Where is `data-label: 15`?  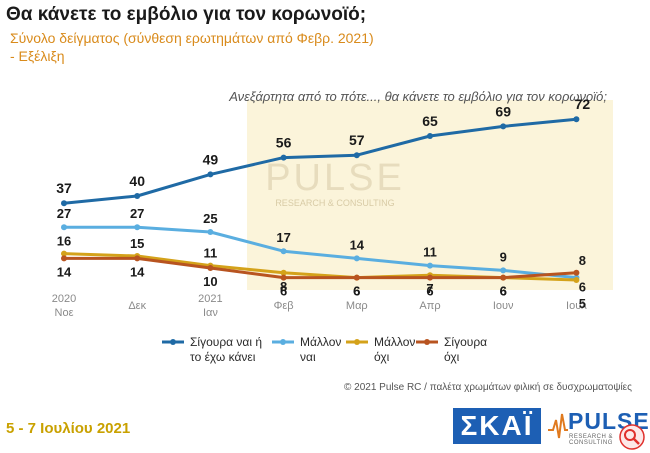
data-label: 15 is located at coordinates (137, 243).